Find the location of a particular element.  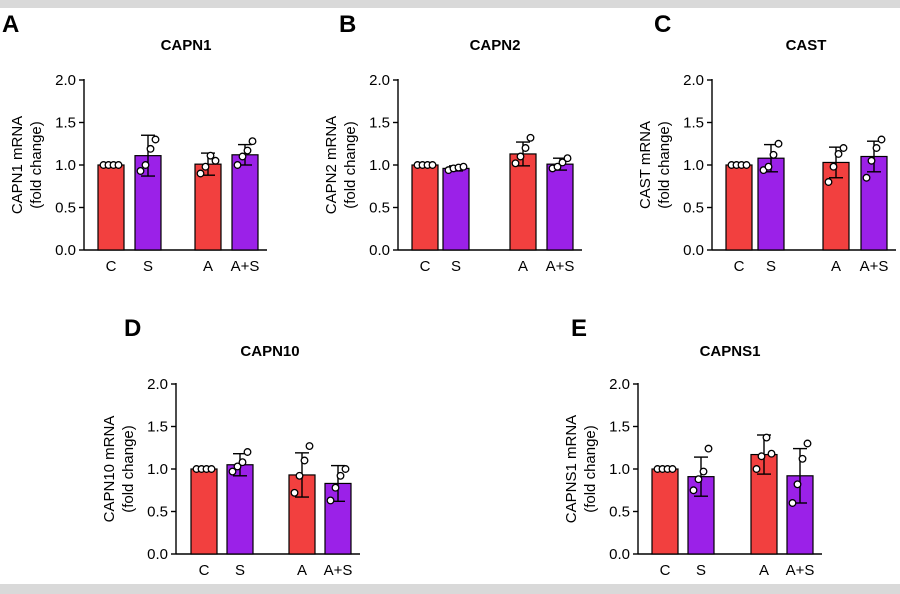

chart-title: CAPN1 is located at coordinates (186, 45).